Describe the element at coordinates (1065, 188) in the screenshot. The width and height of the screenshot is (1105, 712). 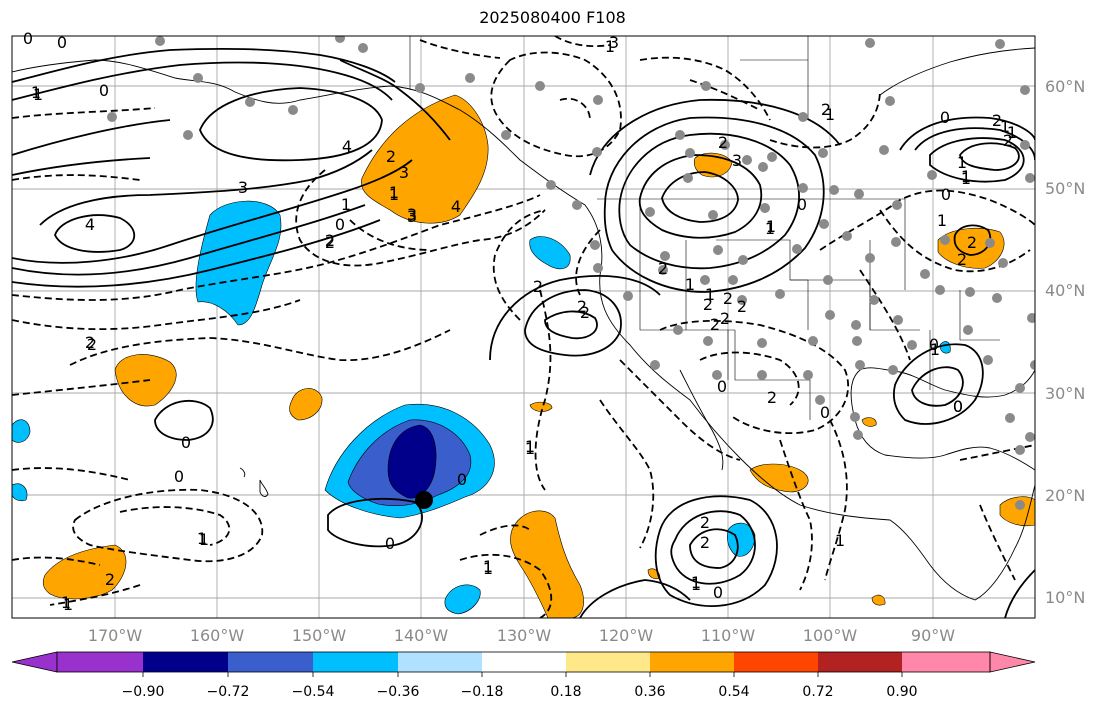
I see `latitude-label: 50°N` at that location.